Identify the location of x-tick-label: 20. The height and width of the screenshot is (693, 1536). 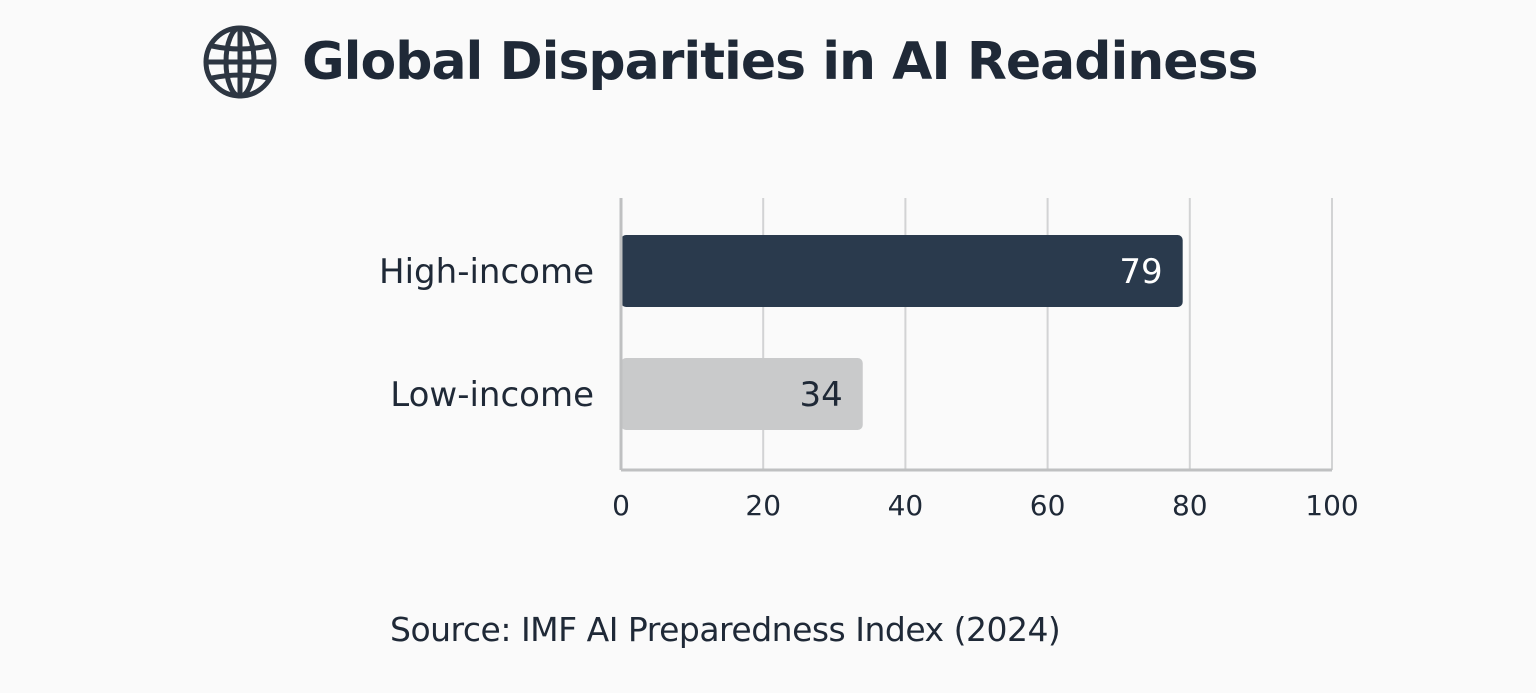
(763, 505).